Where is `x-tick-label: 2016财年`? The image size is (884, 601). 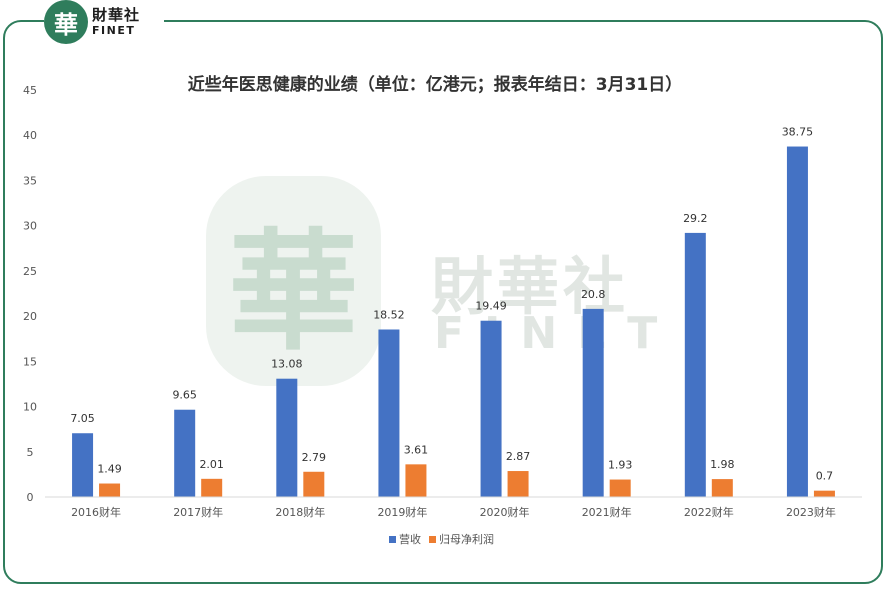
x-tick-label: 2016财年 is located at coordinates (96, 512).